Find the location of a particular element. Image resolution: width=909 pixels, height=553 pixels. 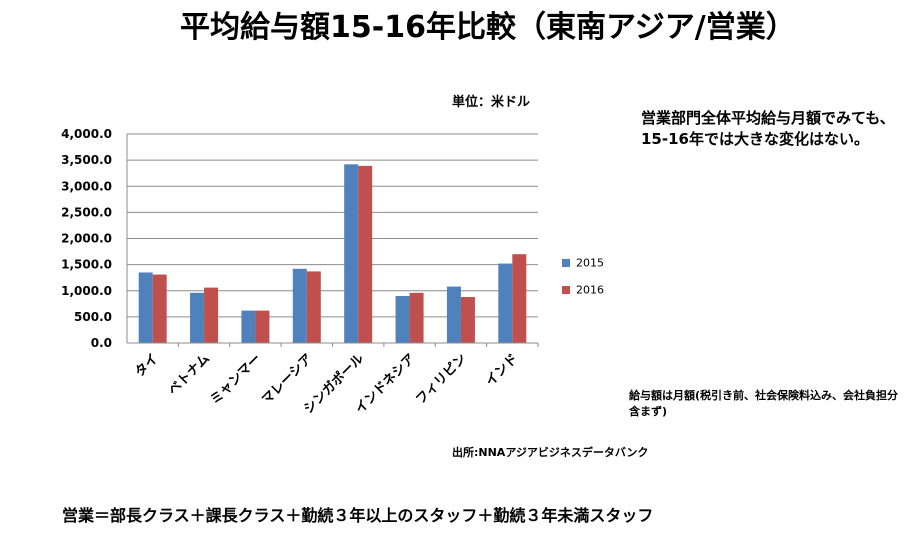

legend-item-2016: 2016 is located at coordinates (583, 292).